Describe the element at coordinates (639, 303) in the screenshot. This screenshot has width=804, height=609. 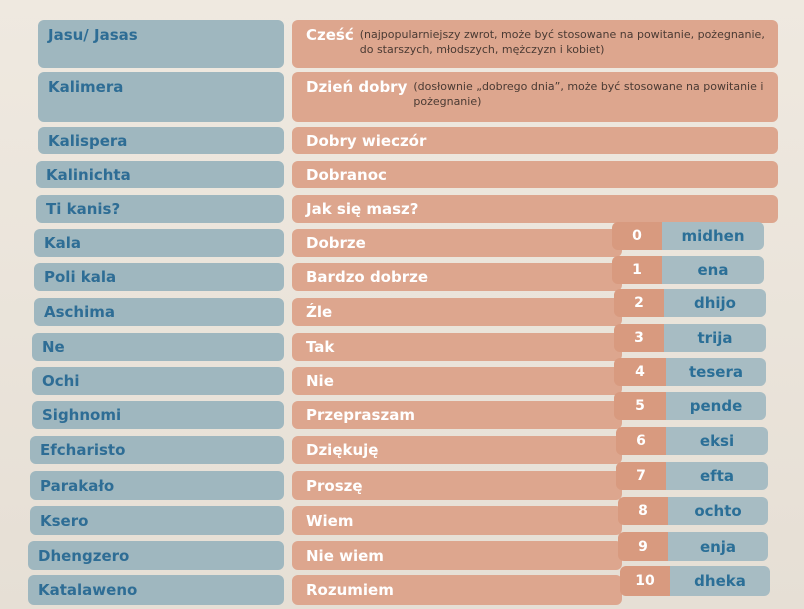
I see `number-digit: 2` at that location.